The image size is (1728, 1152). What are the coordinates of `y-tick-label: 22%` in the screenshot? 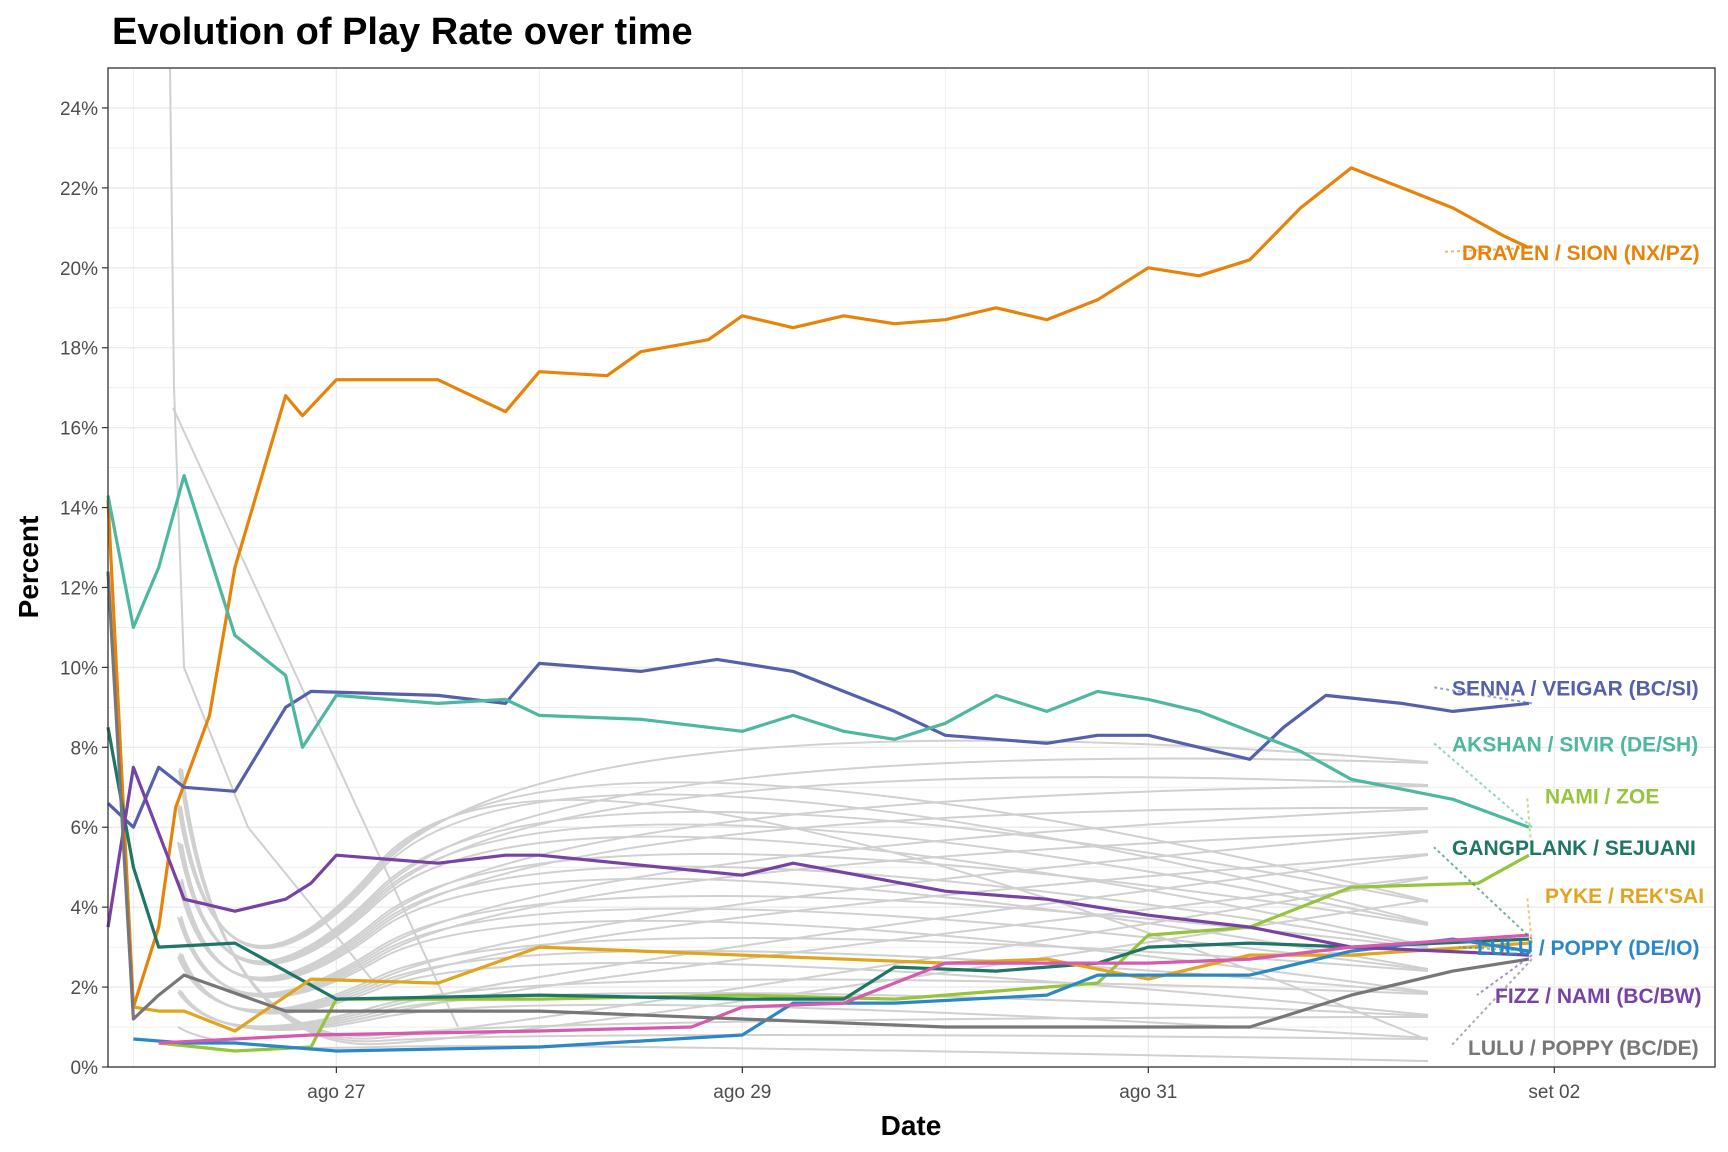 It's located at (79, 189).